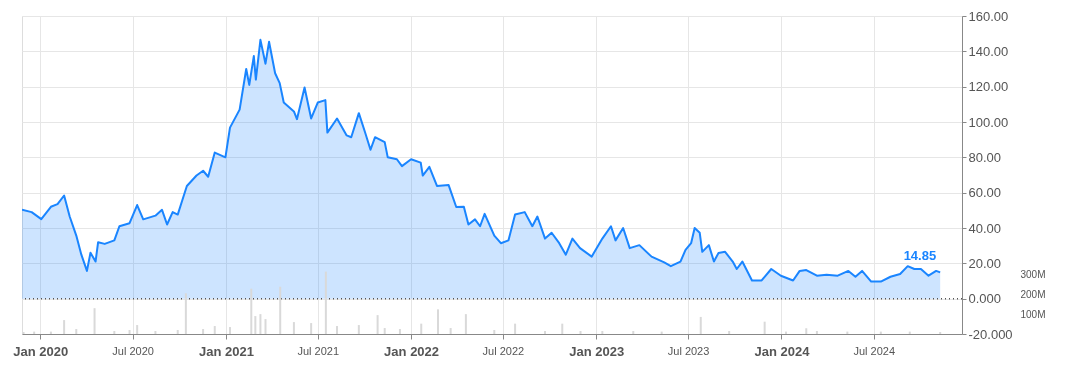 The height and width of the screenshot is (366, 1072). I want to click on x-tick-label: Jan 2023, so click(597, 351).